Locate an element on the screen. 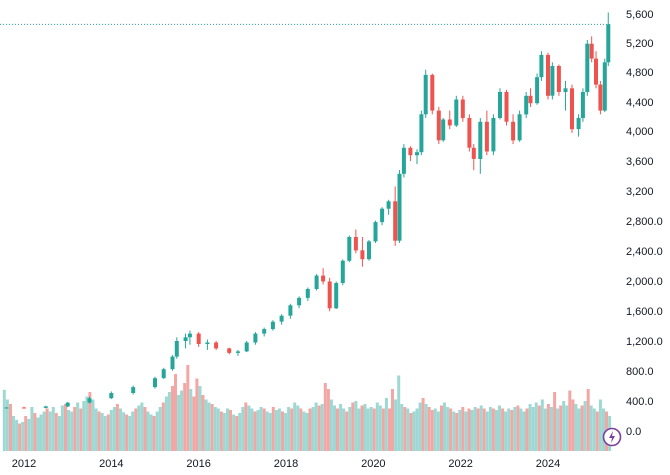 The height and width of the screenshot is (475, 670). time-tick-label: 2014 is located at coordinates (111, 464).